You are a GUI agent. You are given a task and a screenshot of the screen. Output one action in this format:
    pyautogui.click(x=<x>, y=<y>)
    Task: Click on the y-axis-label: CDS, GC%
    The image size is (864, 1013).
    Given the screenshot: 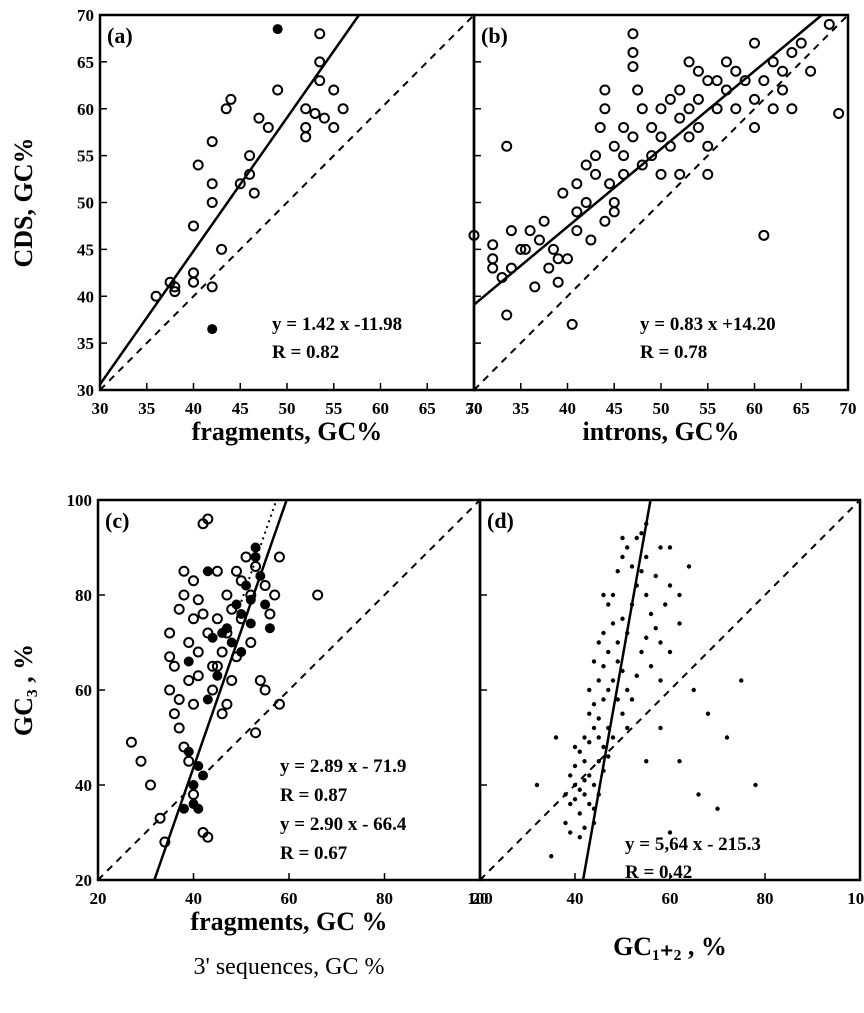 What is the action you would take?
    pyautogui.click(x=23, y=202)
    